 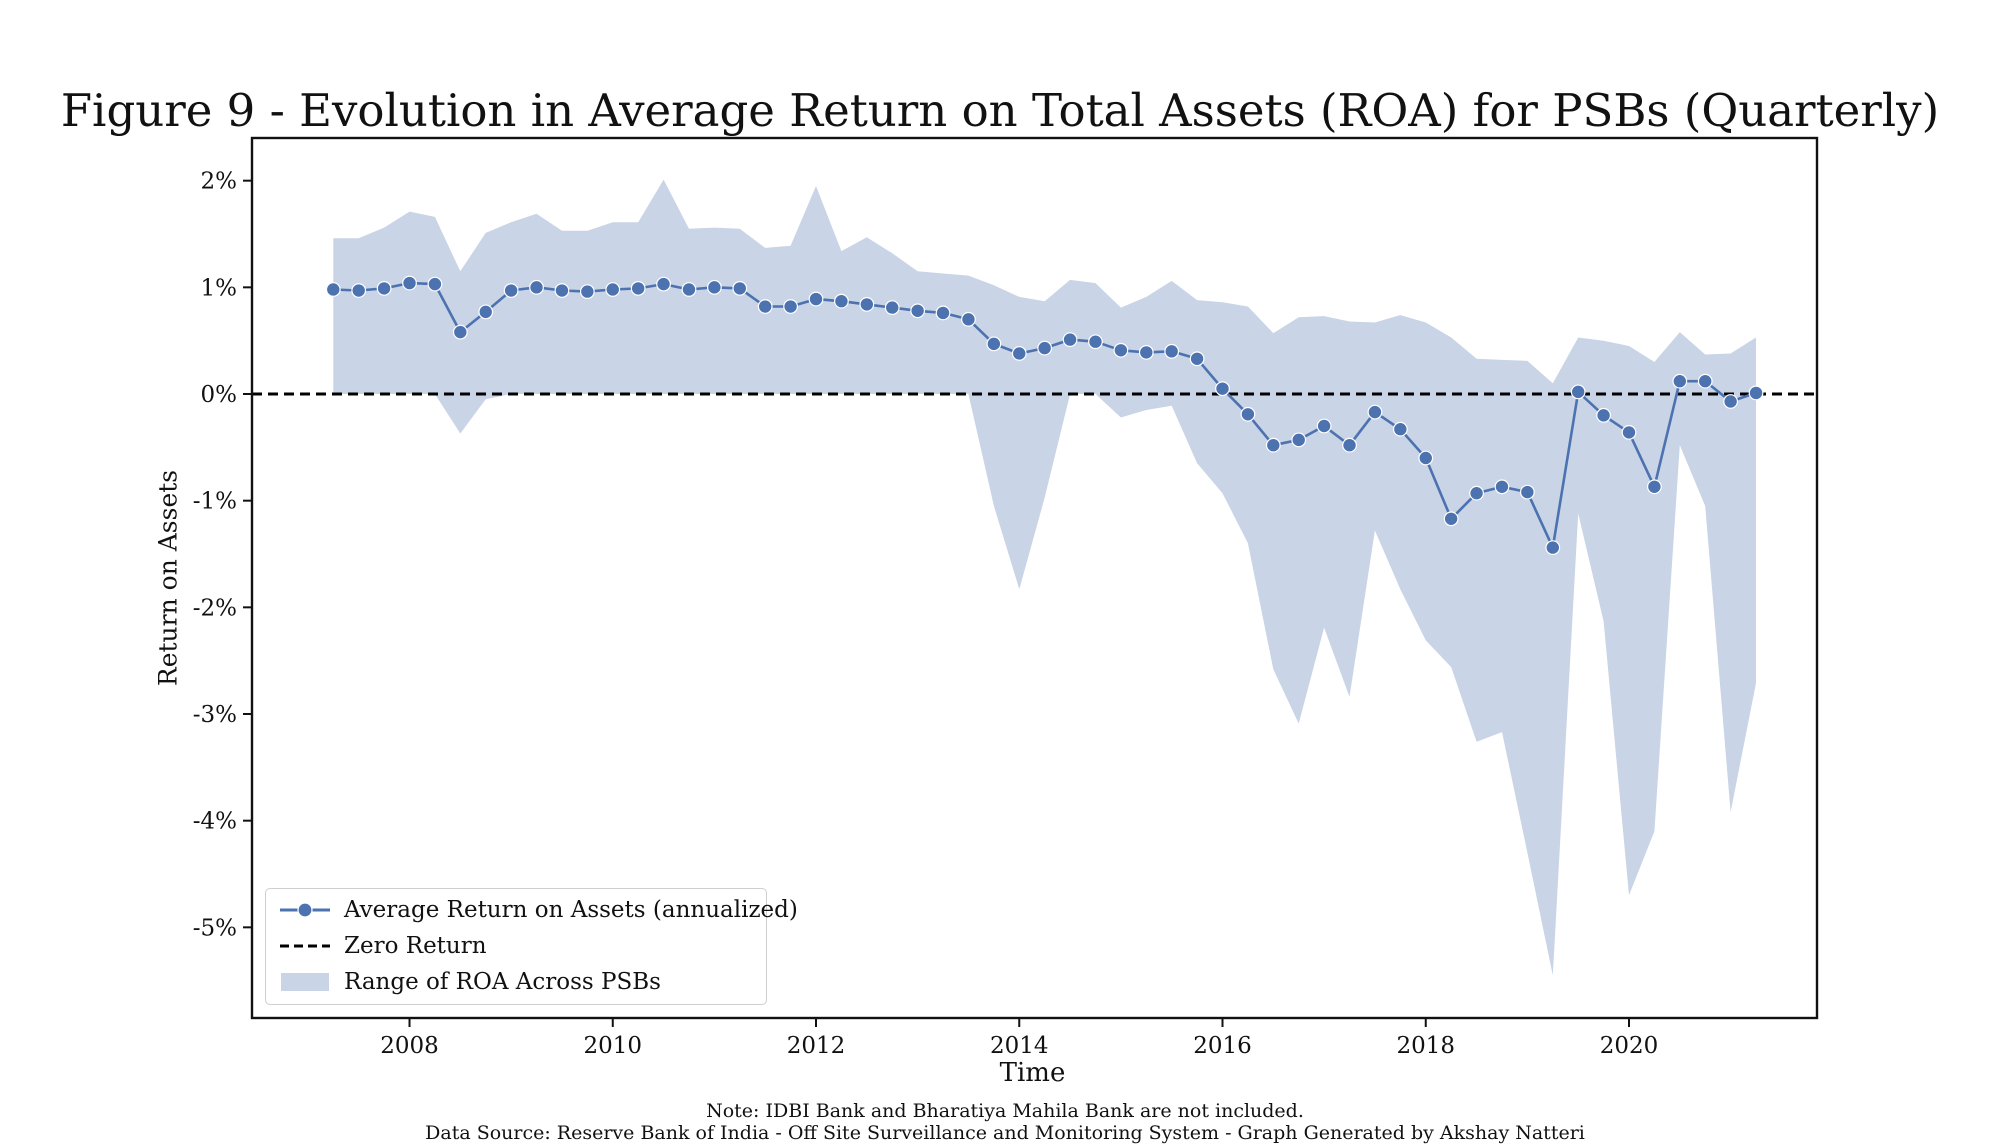 What do you see at coordinates (1425, 1046) in the screenshot?
I see `x-tick-label: 2018` at bounding box center [1425, 1046].